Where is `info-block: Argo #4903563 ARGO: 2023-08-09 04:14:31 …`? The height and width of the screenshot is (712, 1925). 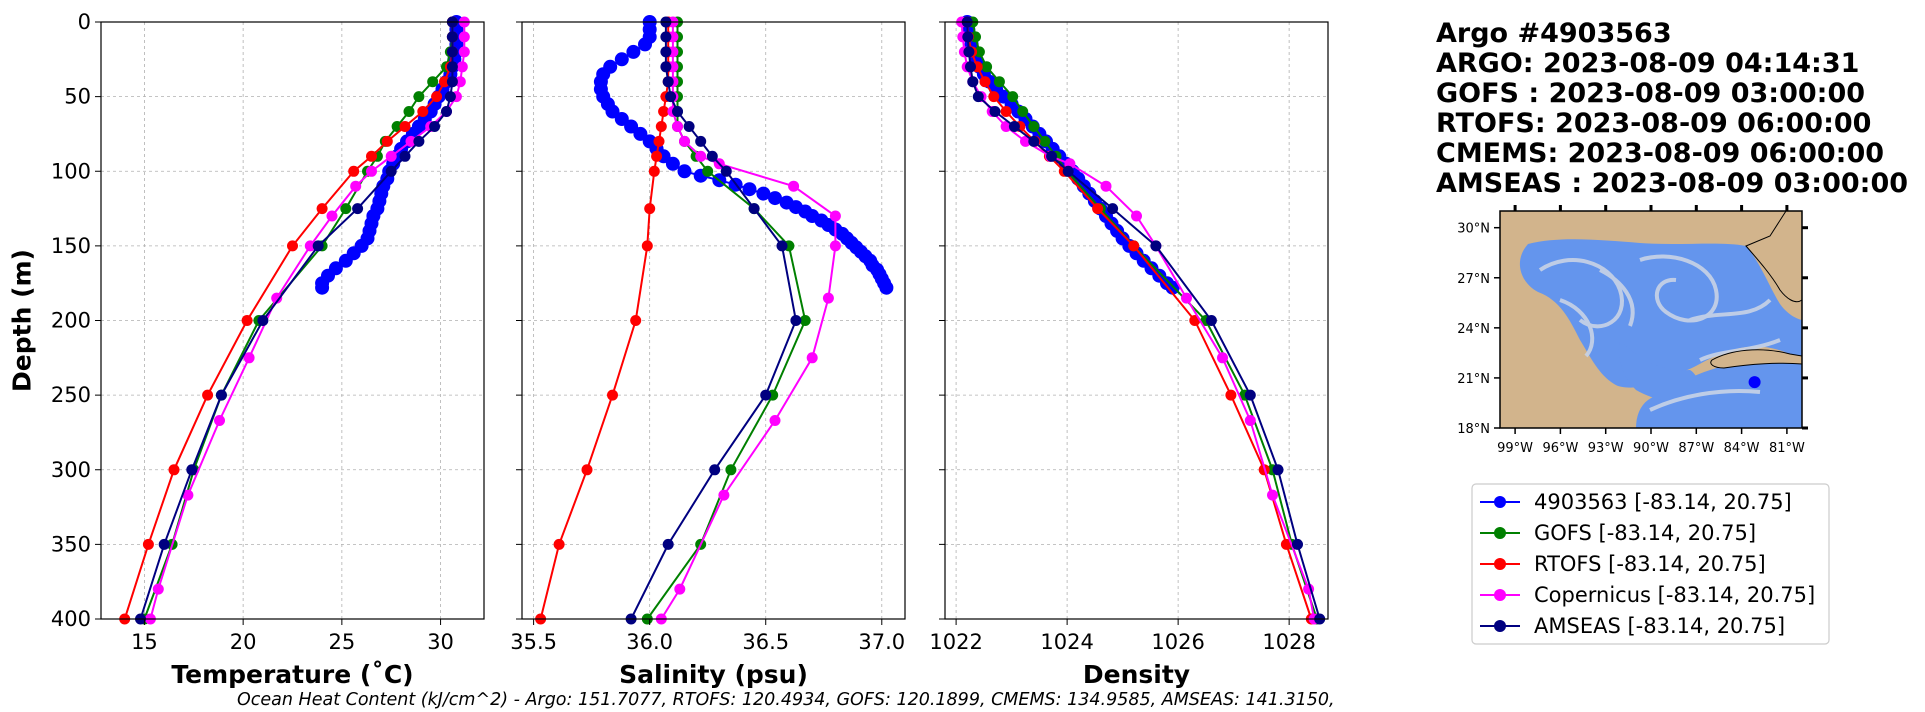 info-block: Argo #4903563 ARGO: 2023-08-09 04:14:31 … is located at coordinates (1672, 108).